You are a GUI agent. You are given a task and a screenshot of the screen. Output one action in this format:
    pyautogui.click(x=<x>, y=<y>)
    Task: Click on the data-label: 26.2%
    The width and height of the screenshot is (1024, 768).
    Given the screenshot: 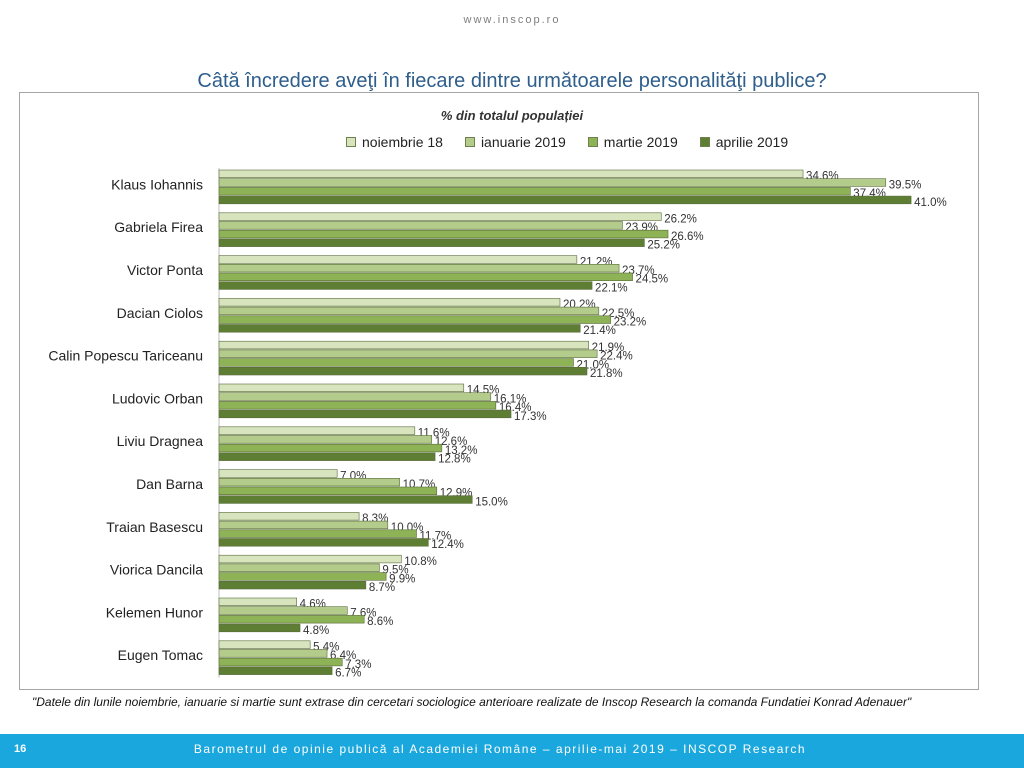 What is the action you would take?
    pyautogui.click(x=680, y=220)
    